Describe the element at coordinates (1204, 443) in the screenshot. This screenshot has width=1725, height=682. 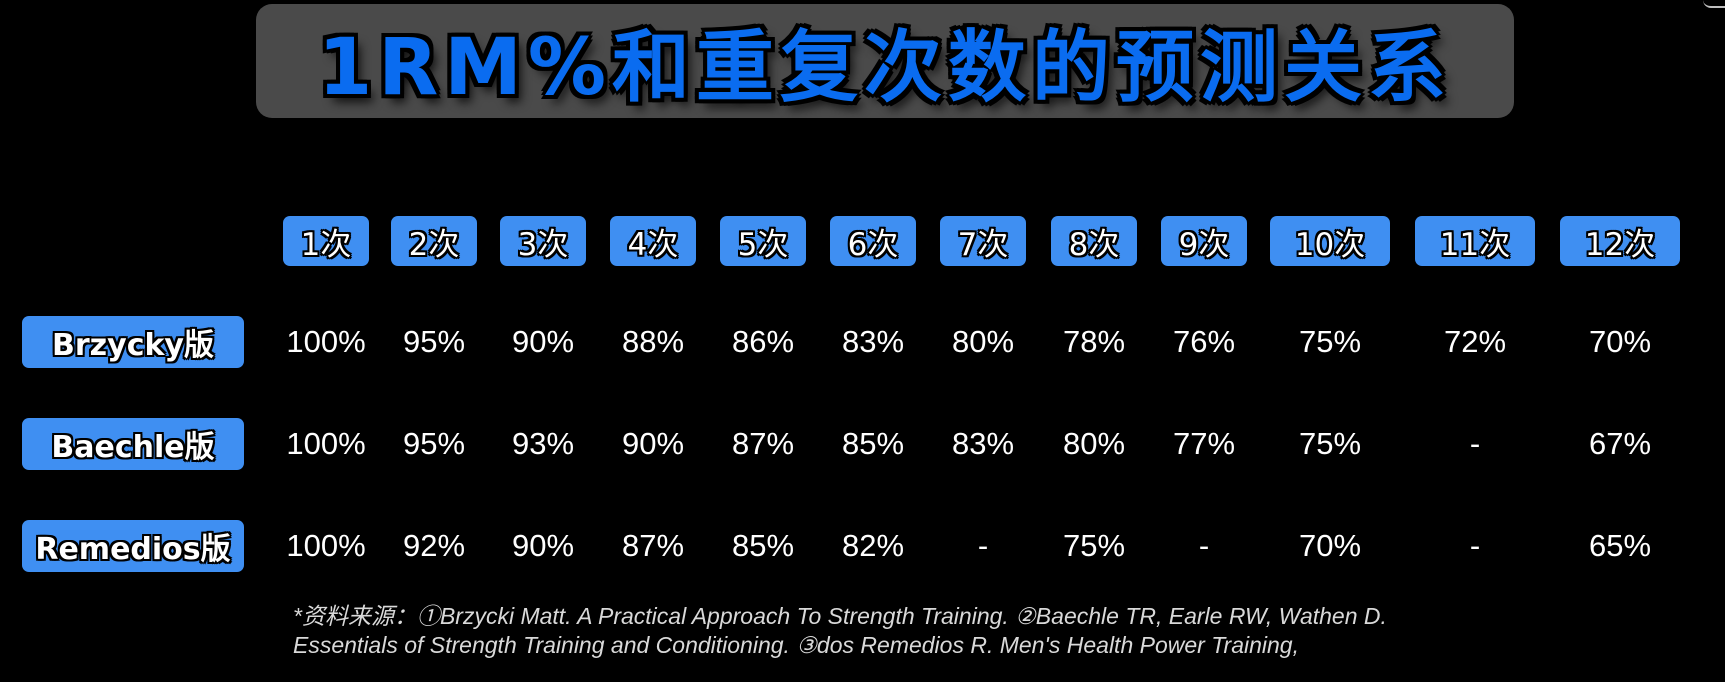
I see `table-cell: 77%` at that location.